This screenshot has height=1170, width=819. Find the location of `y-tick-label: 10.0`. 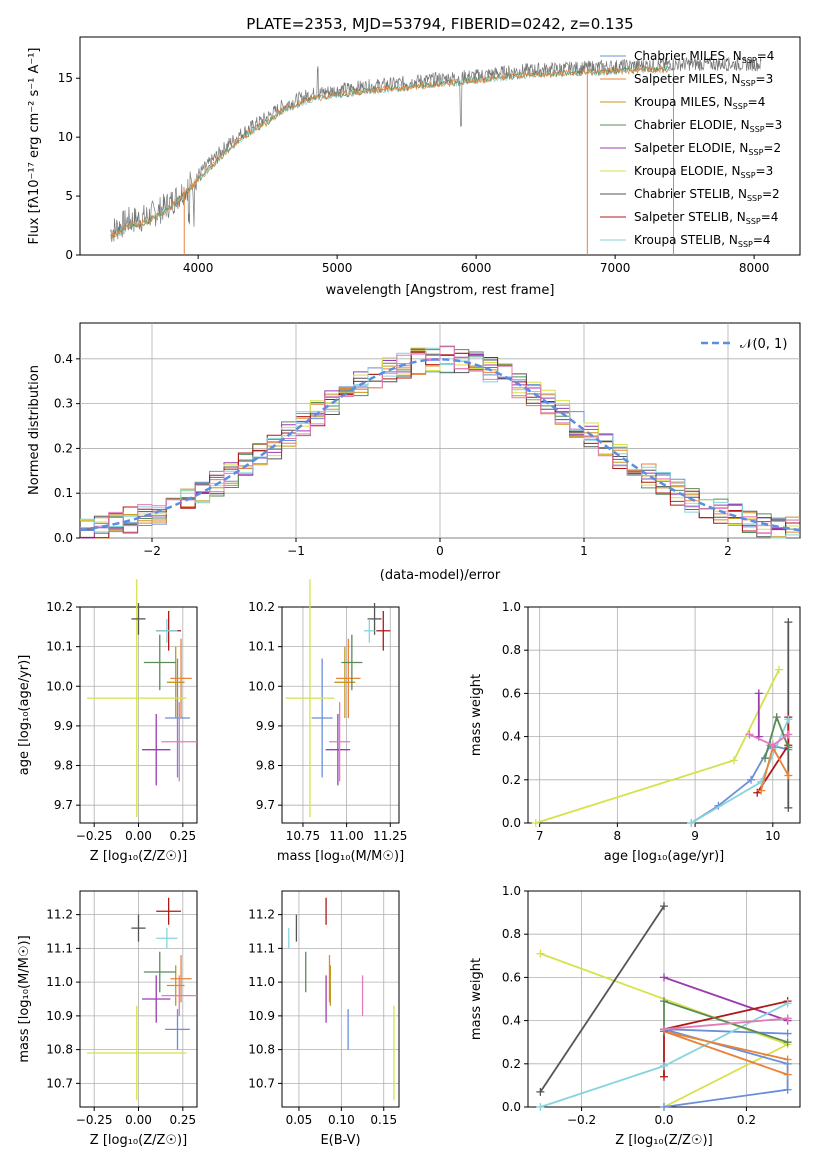

y-tick-label: 10.0 is located at coordinates (59, 686).